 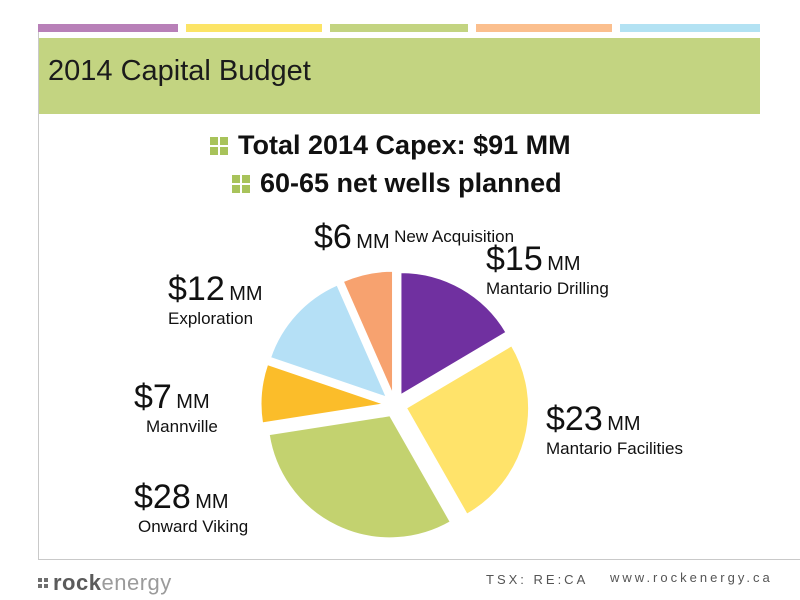 I want to click on pie-slice-onward-viking, so click(x=359, y=477).